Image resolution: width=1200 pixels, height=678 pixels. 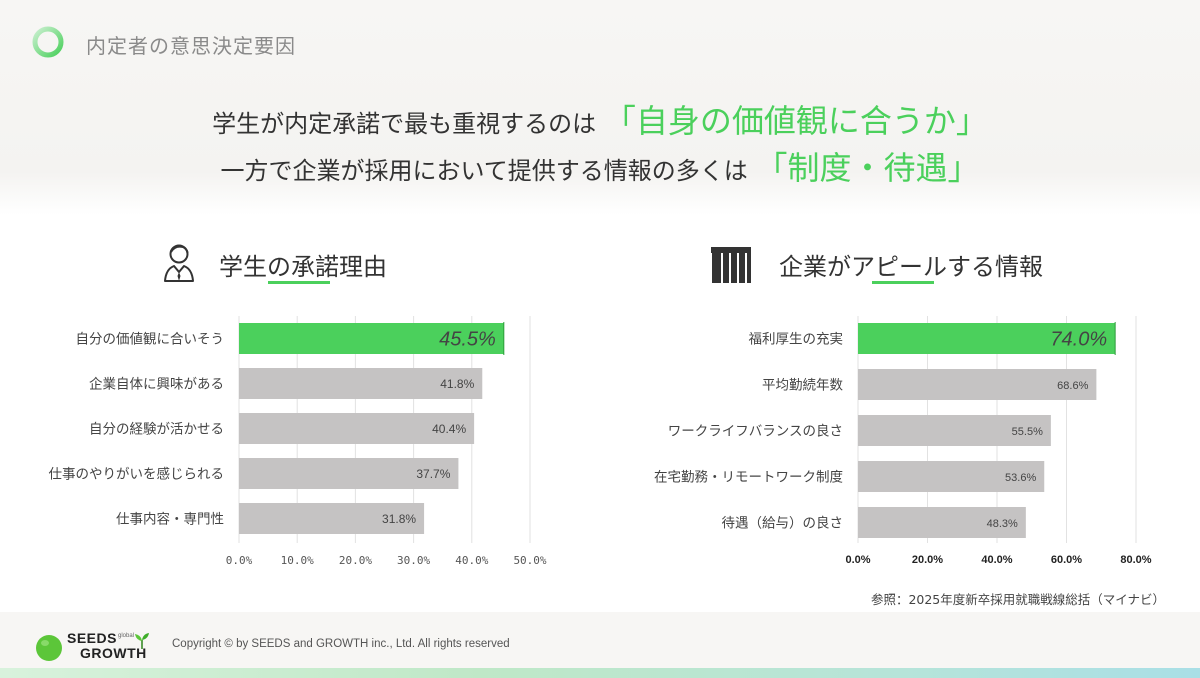 What do you see at coordinates (911, 267) in the screenshot?
I see `right-section-title: 企業がアピールする情報` at bounding box center [911, 267].